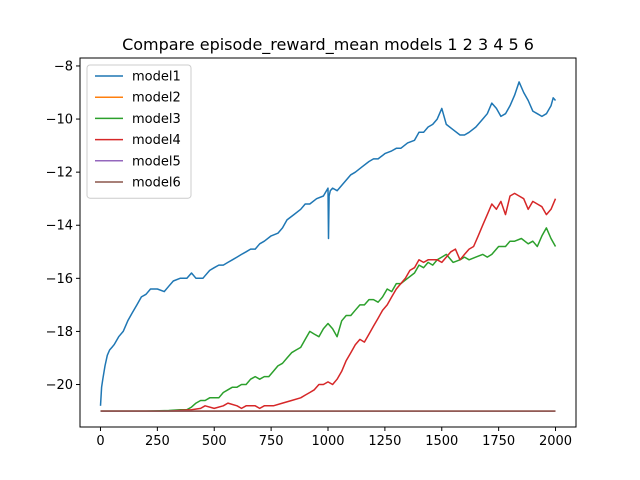 The image size is (640, 480). Describe the element at coordinates (214, 441) in the screenshot. I see `x-tick-label: 500` at that location.